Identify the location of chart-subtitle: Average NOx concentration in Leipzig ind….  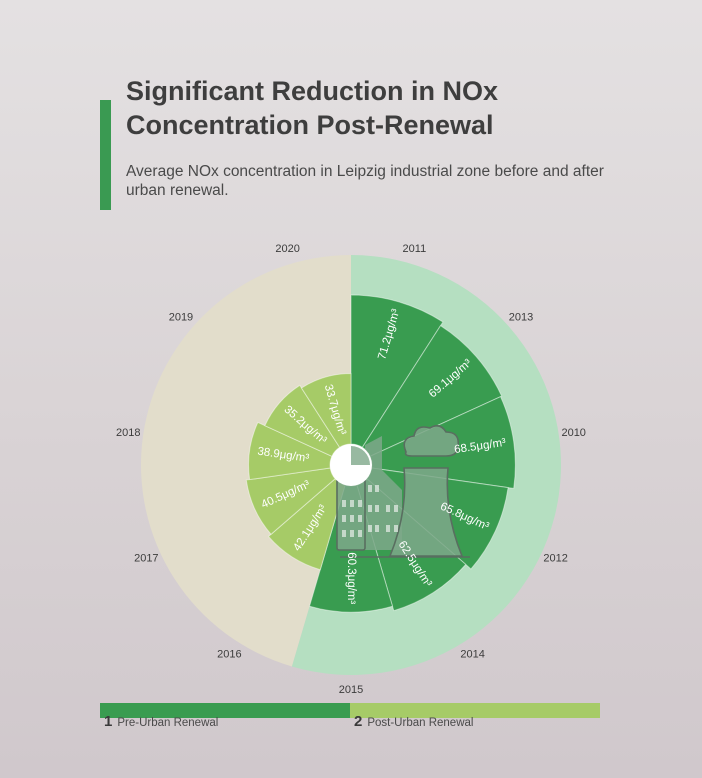
(365, 181).